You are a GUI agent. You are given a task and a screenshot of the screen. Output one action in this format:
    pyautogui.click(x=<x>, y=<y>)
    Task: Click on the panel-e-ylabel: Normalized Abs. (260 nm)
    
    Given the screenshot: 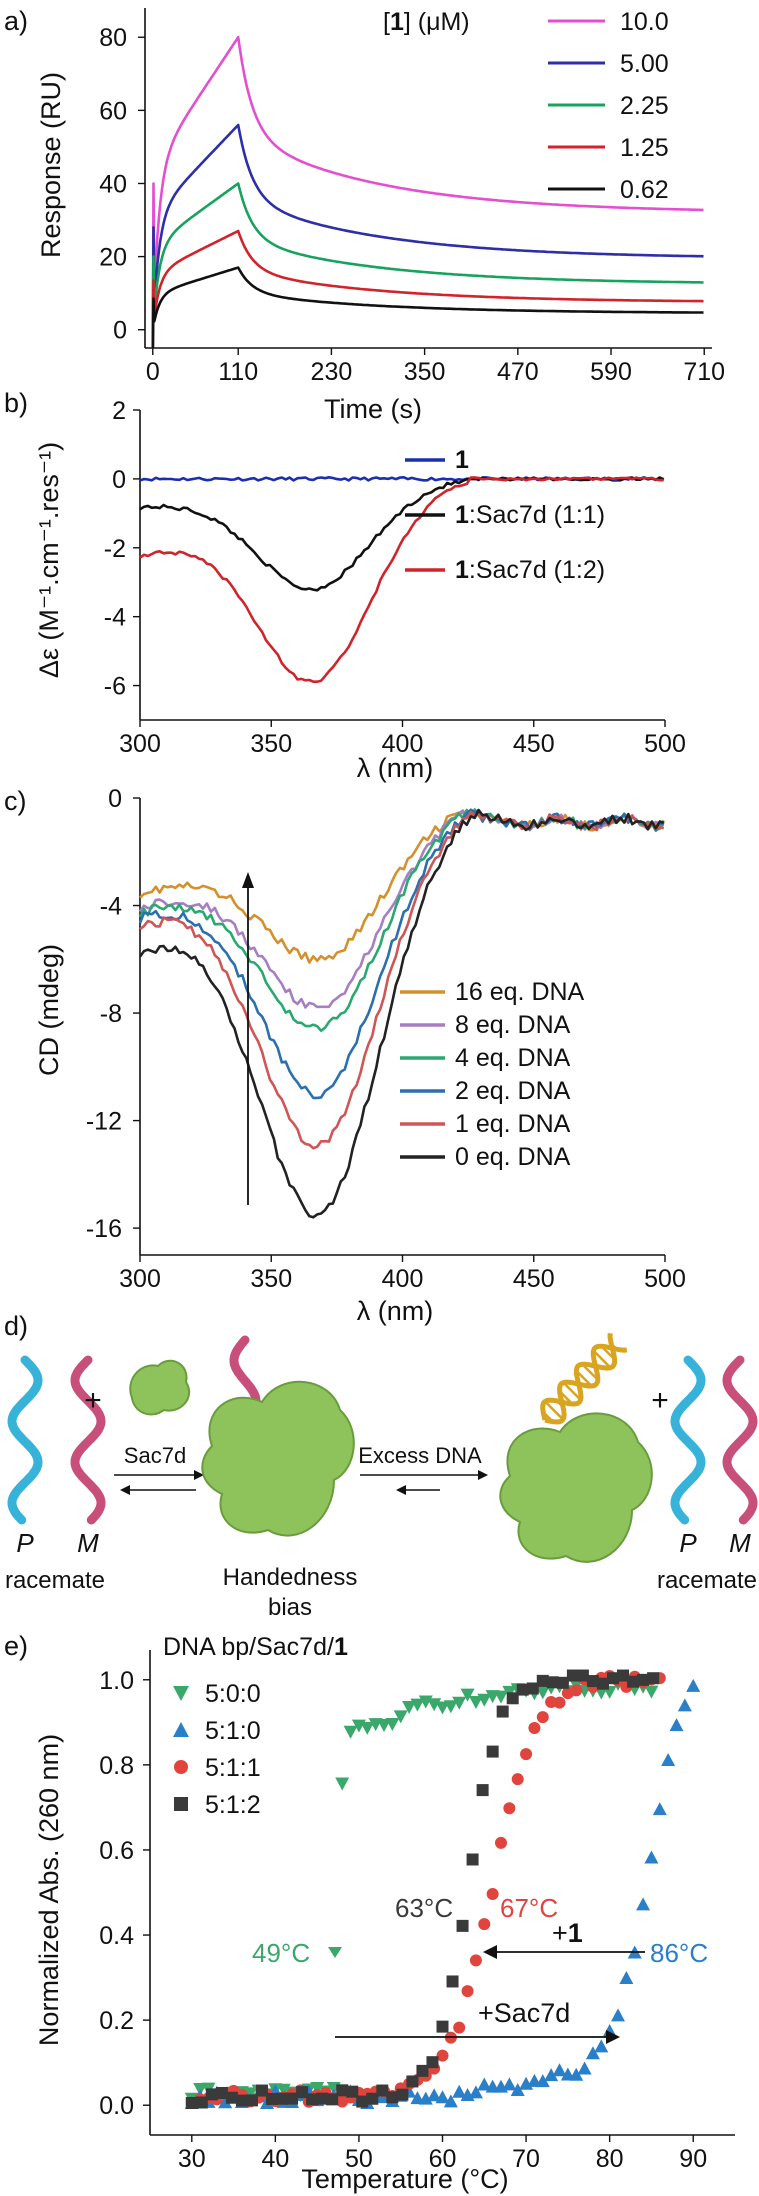 What is the action you would take?
    pyautogui.click(x=49, y=1890)
    